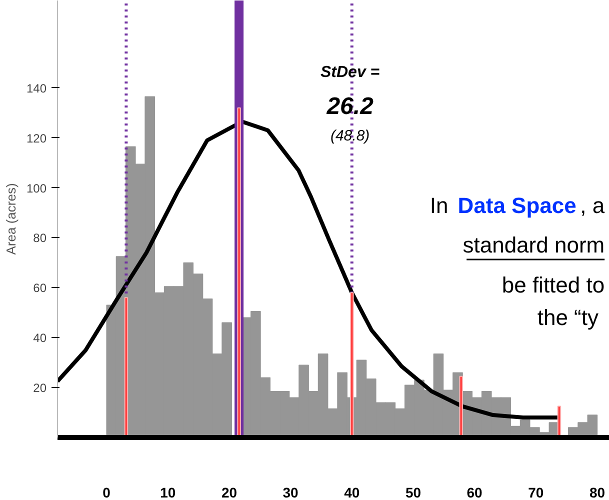  I want to click on y-tick-label: 80, so click(40, 238).